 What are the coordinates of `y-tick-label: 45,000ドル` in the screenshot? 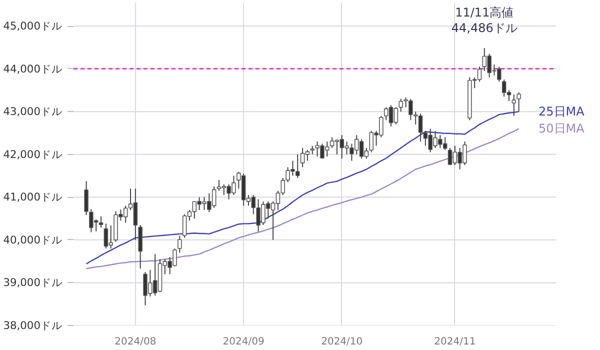 It's located at (33, 26).